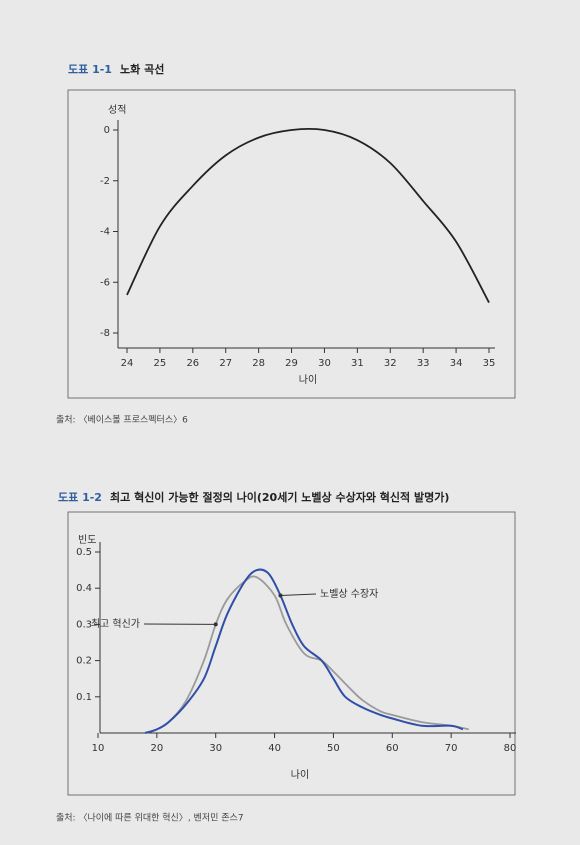 The width and height of the screenshot is (580, 845). Describe the element at coordinates (291, 363) in the screenshot. I see `x-tick-label: 29` at that location.